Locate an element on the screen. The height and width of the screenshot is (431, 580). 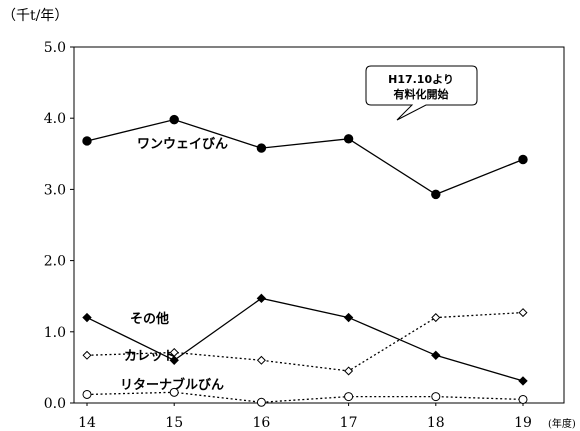
y-tick-label: 0.0 is located at coordinates (55, 404).